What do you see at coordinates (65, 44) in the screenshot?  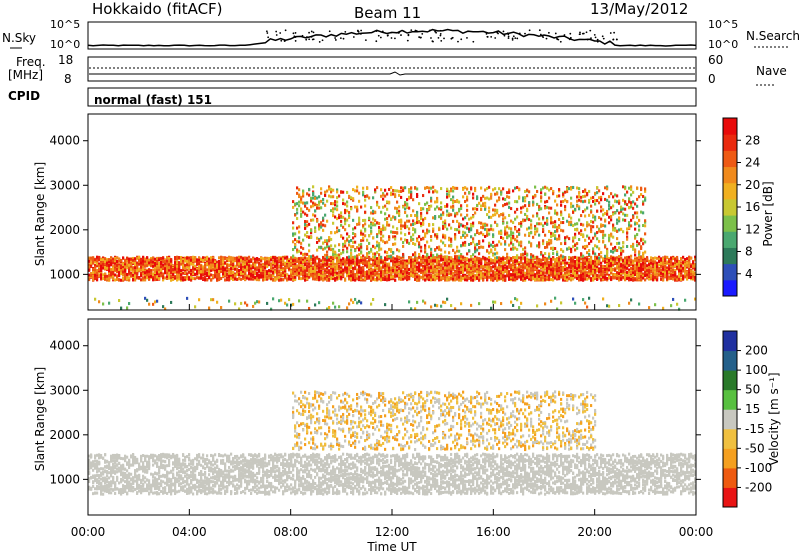 I see `nsky-tick-bottom: 10^0` at bounding box center [65, 44].